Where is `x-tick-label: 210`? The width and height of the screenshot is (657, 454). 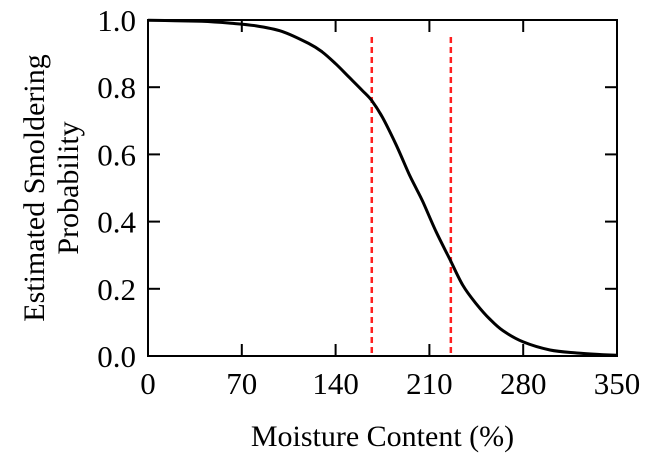 x-tick-label: 210 is located at coordinates (429, 383).